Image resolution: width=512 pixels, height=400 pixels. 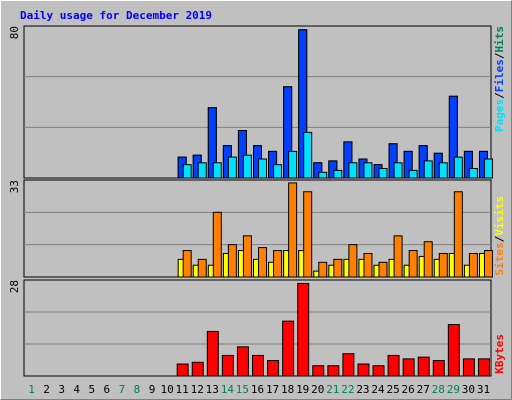 I want to click on y-tick-label: 28, so click(x=14, y=286).